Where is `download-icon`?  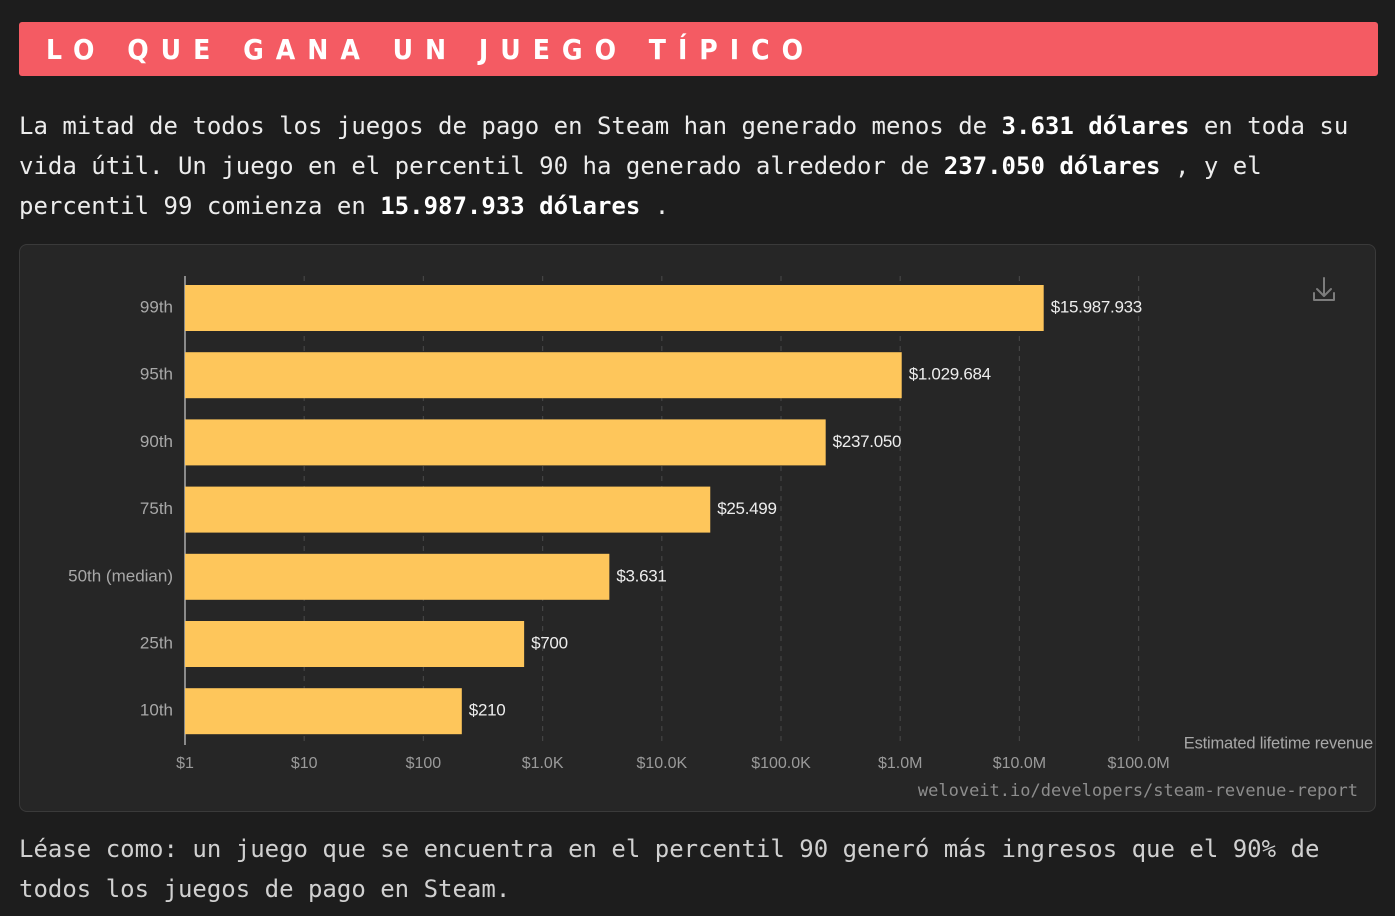
download-icon is located at coordinates (1324, 289).